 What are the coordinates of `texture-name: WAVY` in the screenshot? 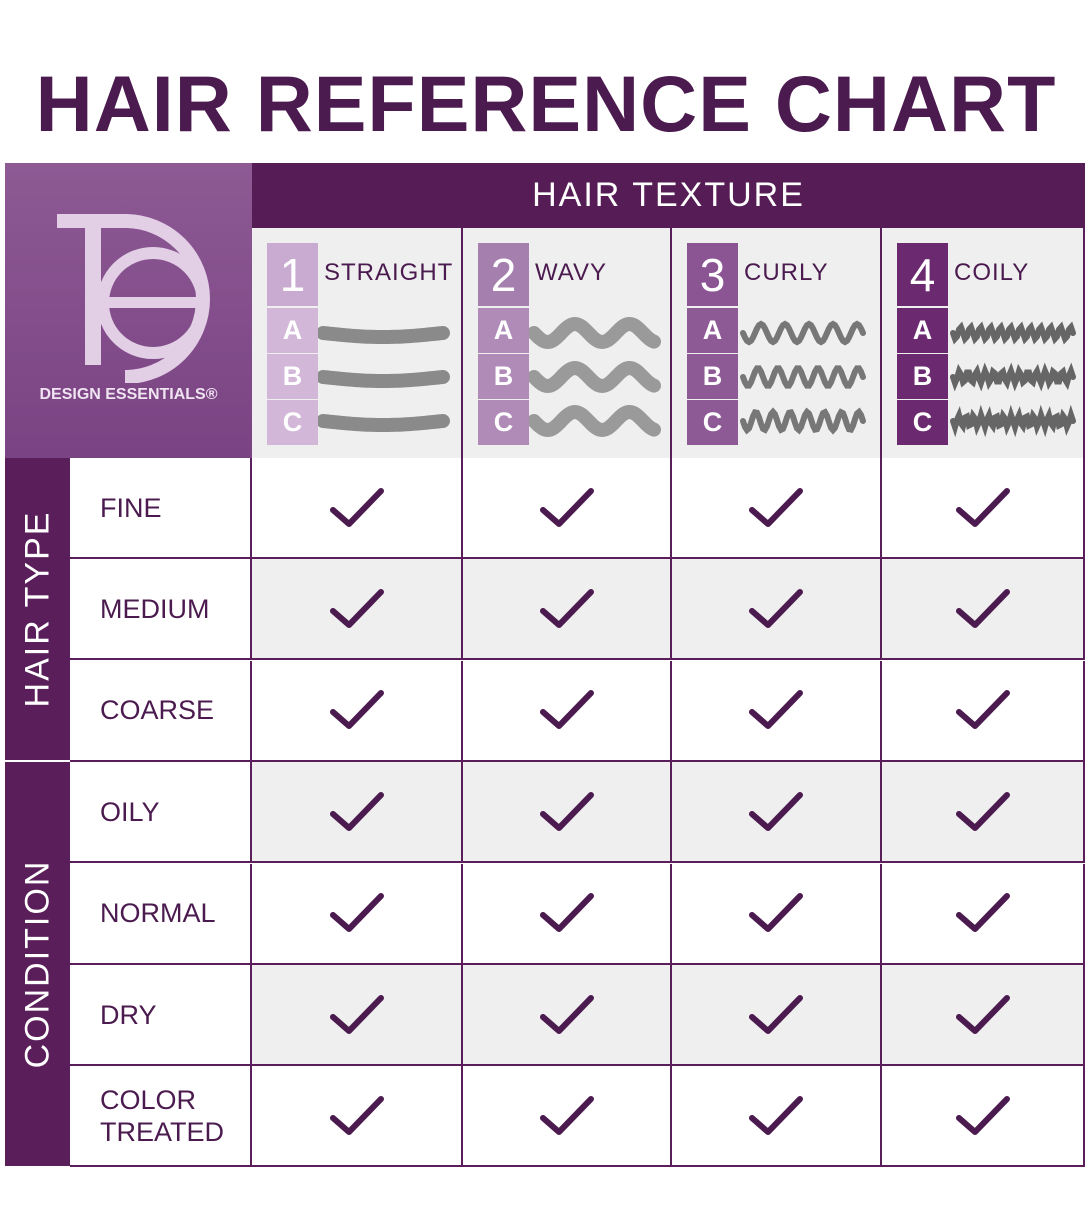 It's located at (571, 272).